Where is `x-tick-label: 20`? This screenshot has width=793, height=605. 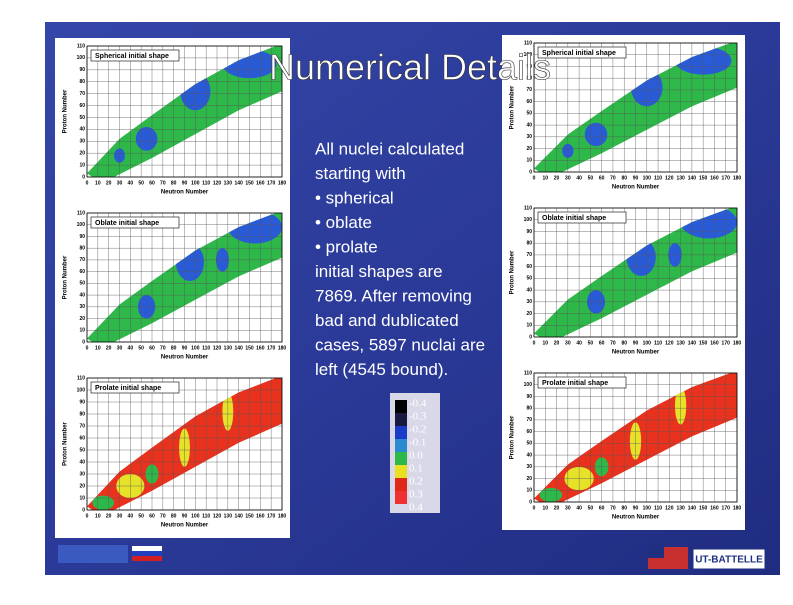 x-tick-label: 20 is located at coordinates (557, 508).